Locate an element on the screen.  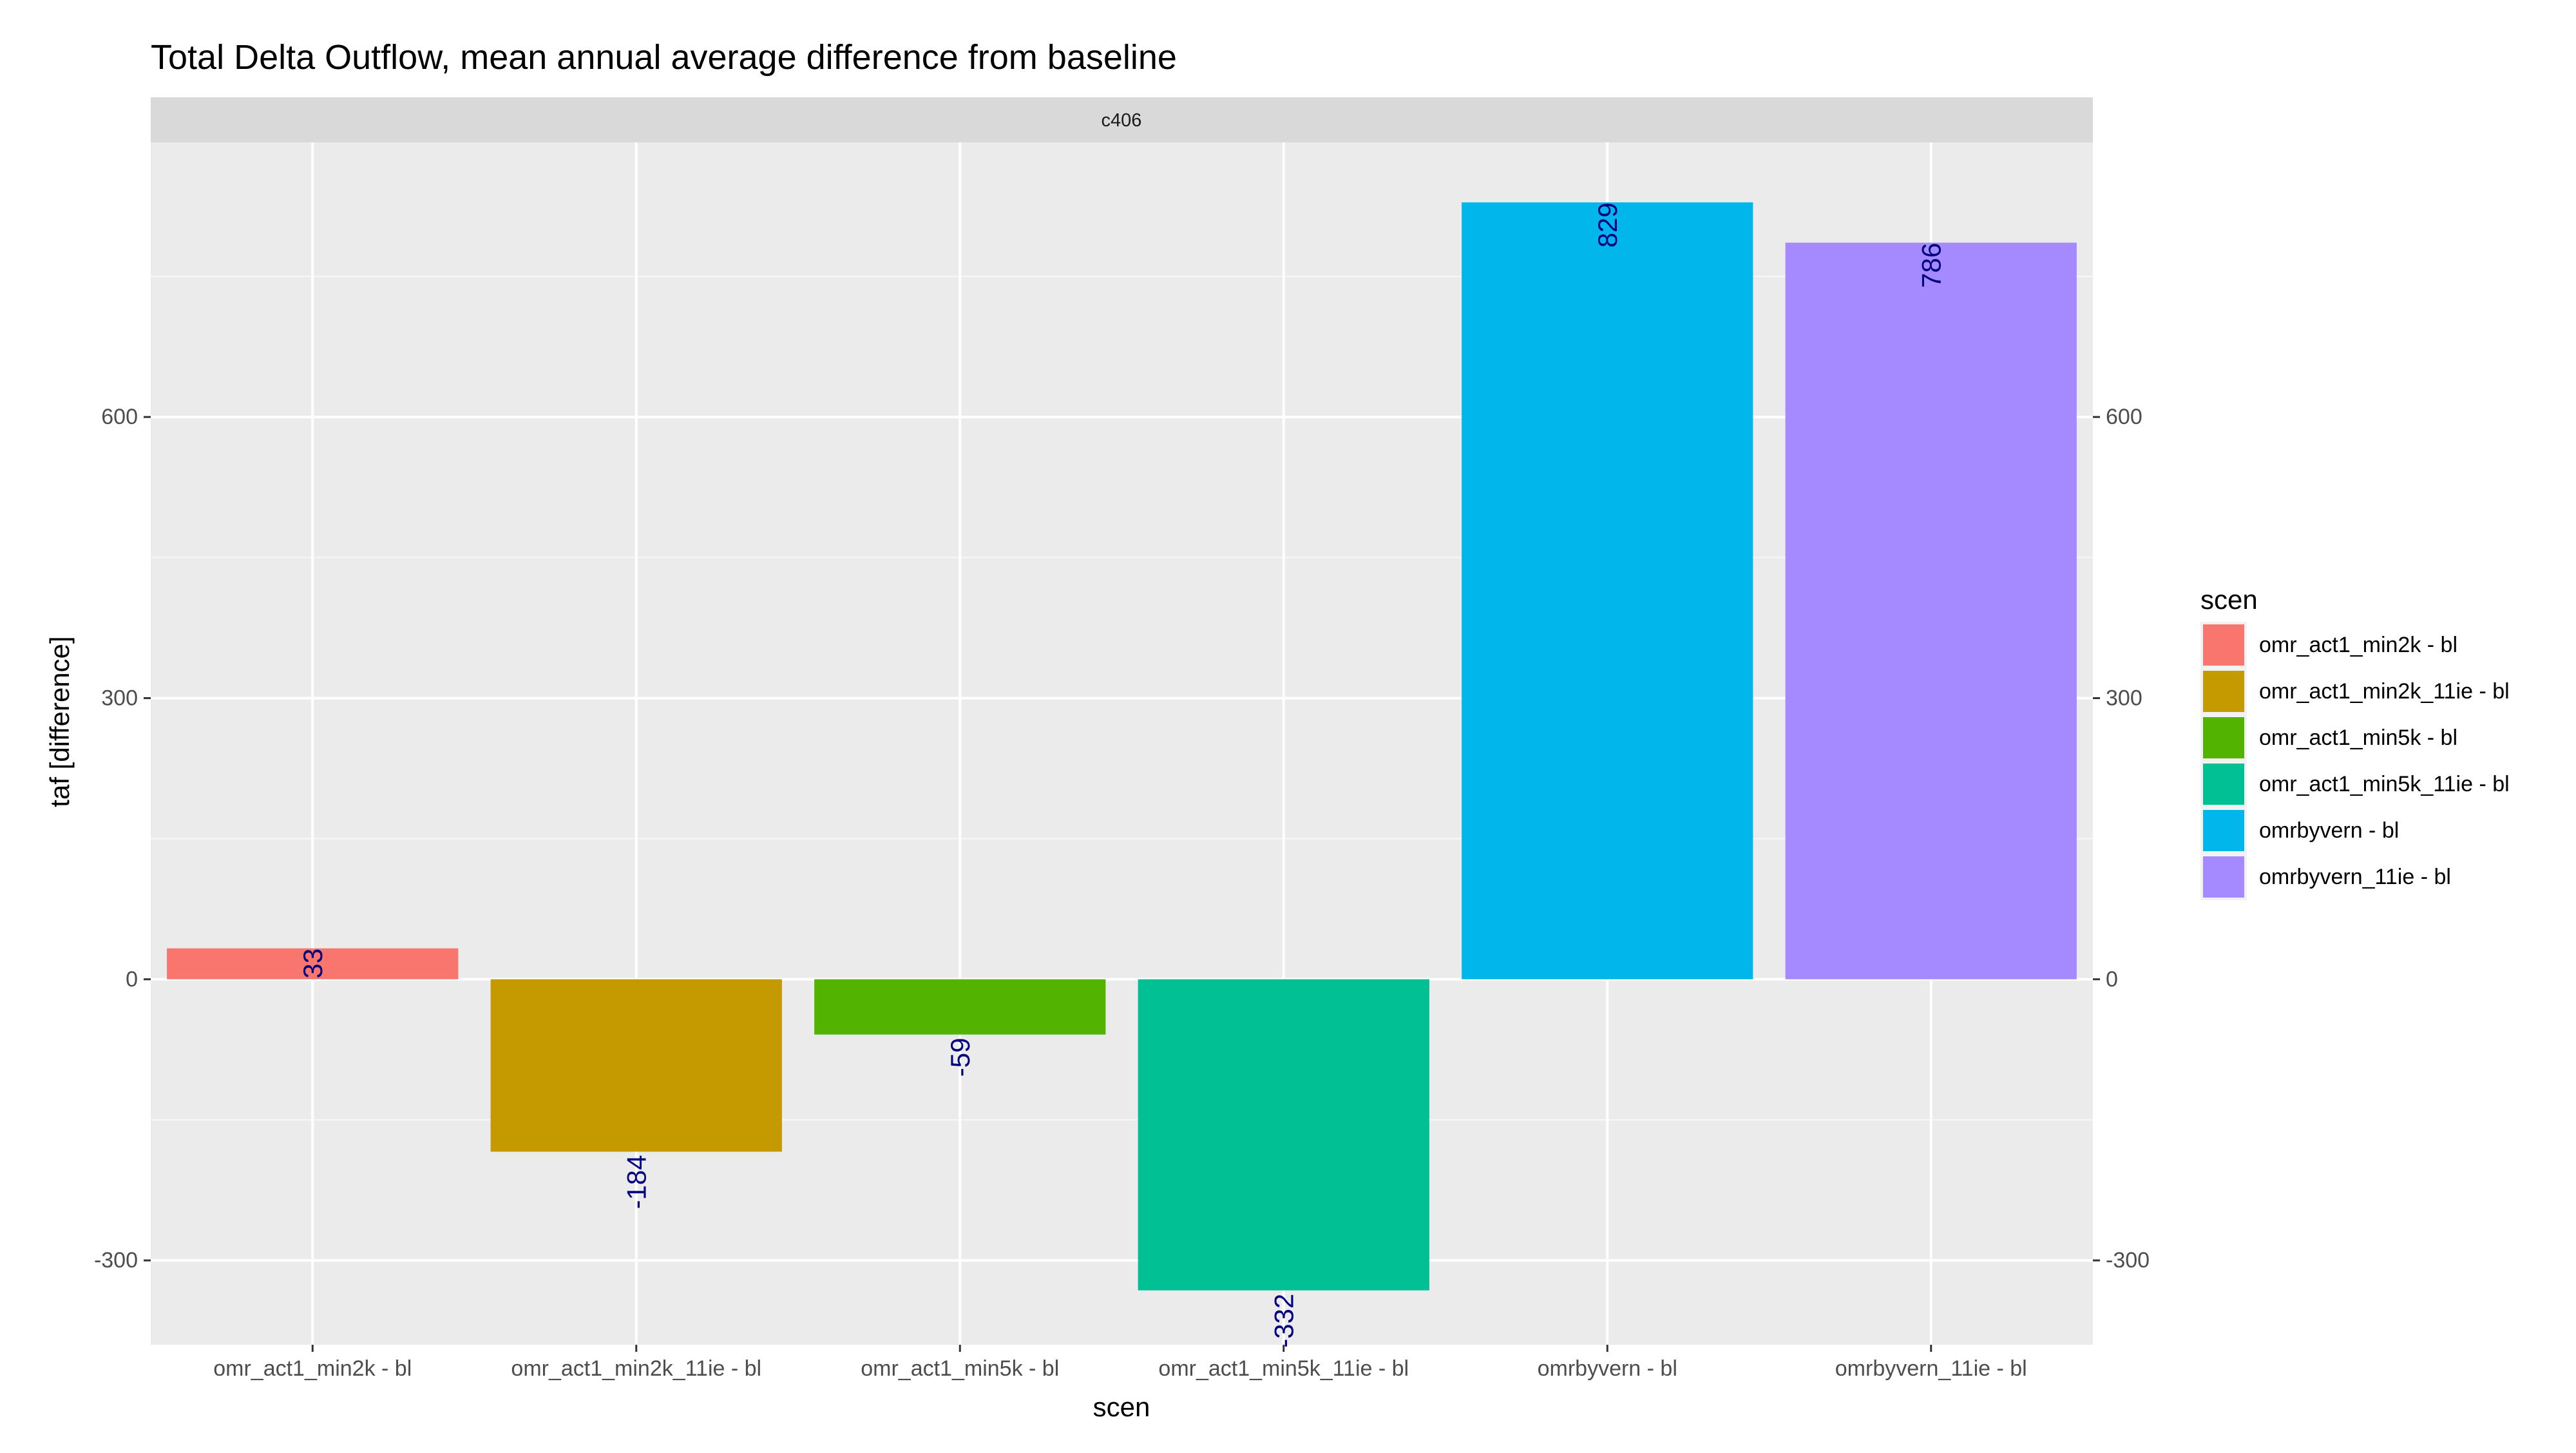
x-axis-title: scen is located at coordinates (1121, 1407).